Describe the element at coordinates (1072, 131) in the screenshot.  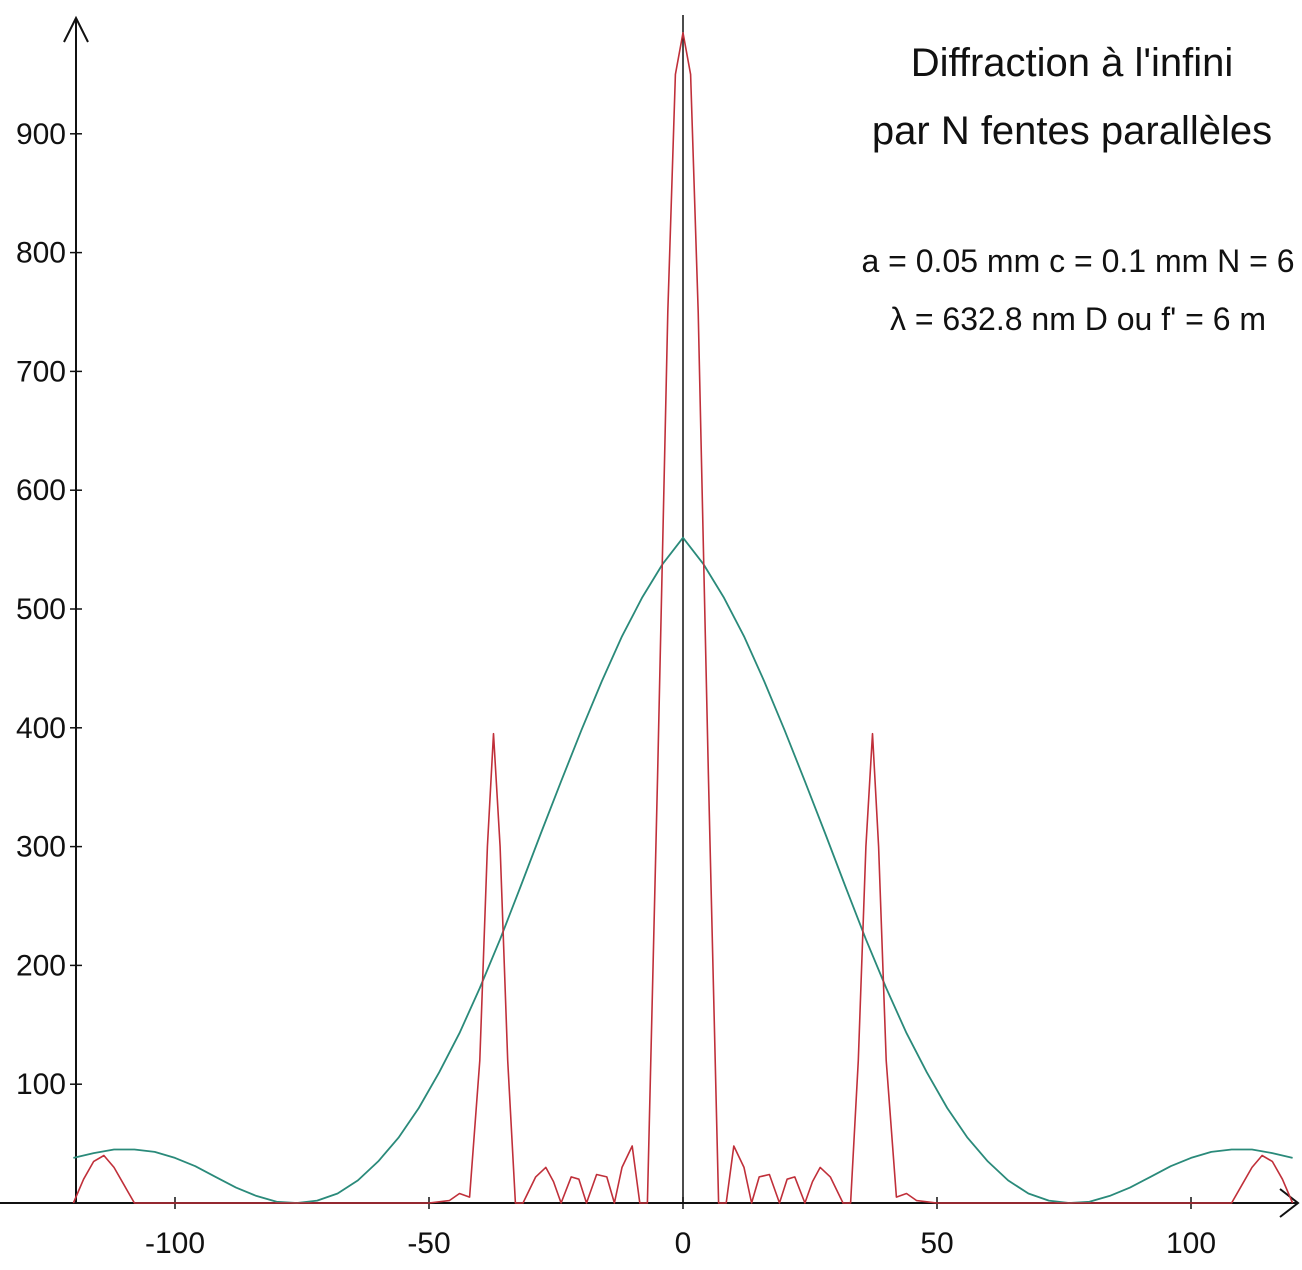
I see `title-line-2: par N fentes parallèles` at that location.